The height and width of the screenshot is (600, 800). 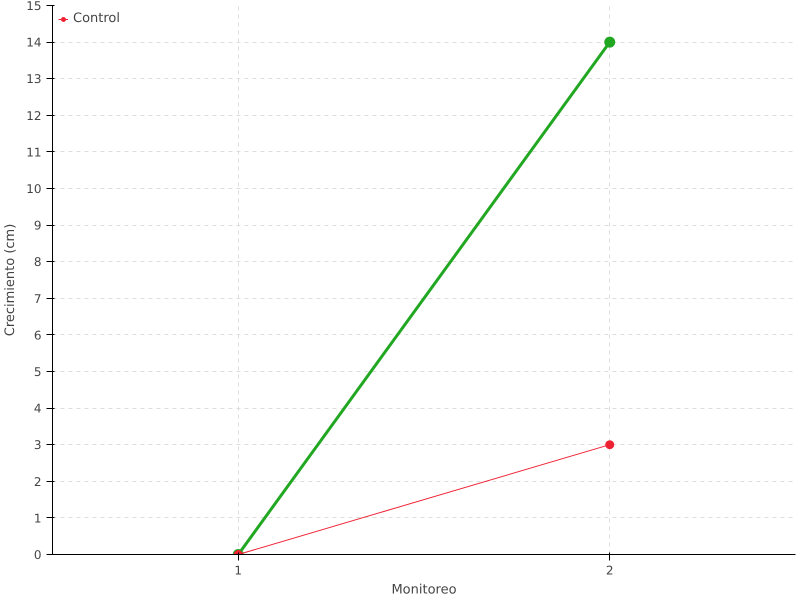 I want to click on y-tick-label: 2, so click(x=38, y=481).